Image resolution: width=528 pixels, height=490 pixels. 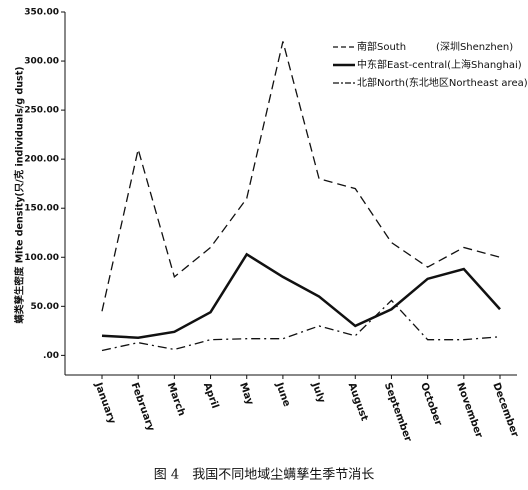 What do you see at coordinates (398, 412) in the screenshot?
I see `x-tick-label: September` at bounding box center [398, 412].